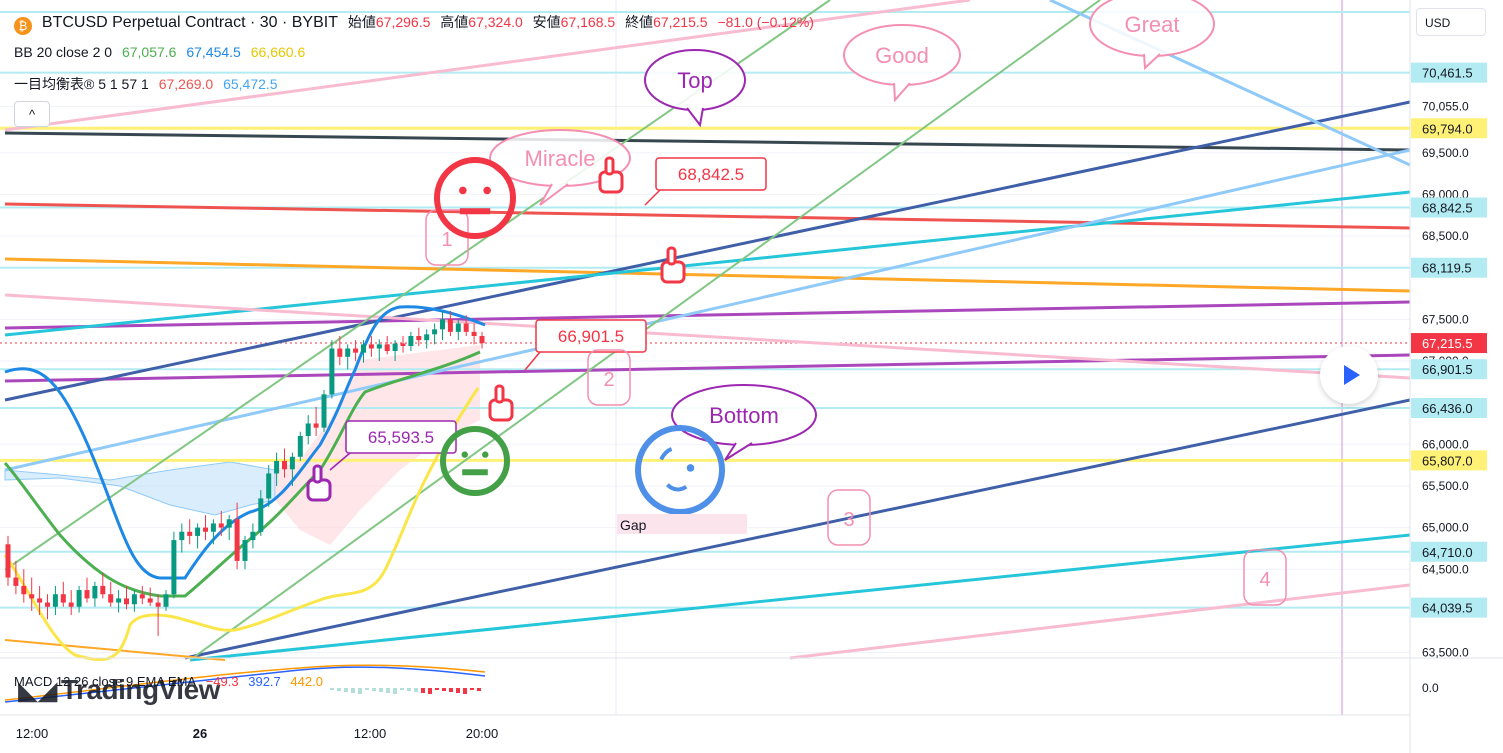 This screenshot has height=753, width=1503. What do you see at coordinates (682, 524) in the screenshot?
I see `gap-region` at bounding box center [682, 524].